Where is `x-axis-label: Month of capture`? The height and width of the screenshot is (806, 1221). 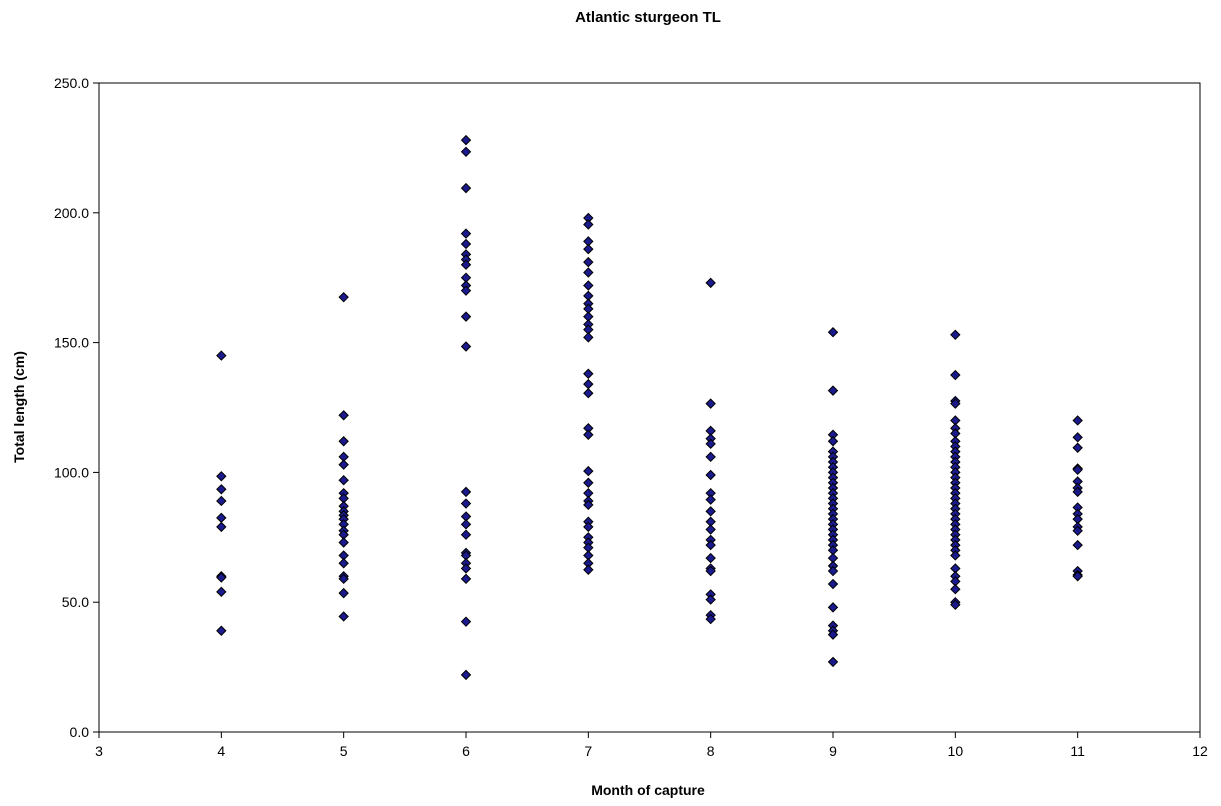
x-axis-label: Month of capture is located at coordinates (648, 790).